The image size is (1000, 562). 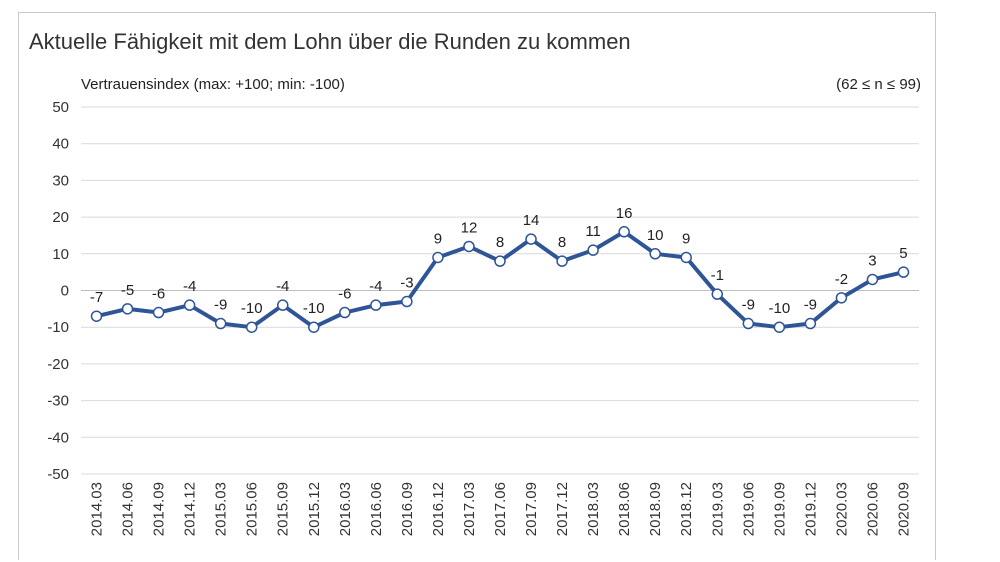 I want to click on x-tick-label: 2016.09, so click(x=407, y=509).